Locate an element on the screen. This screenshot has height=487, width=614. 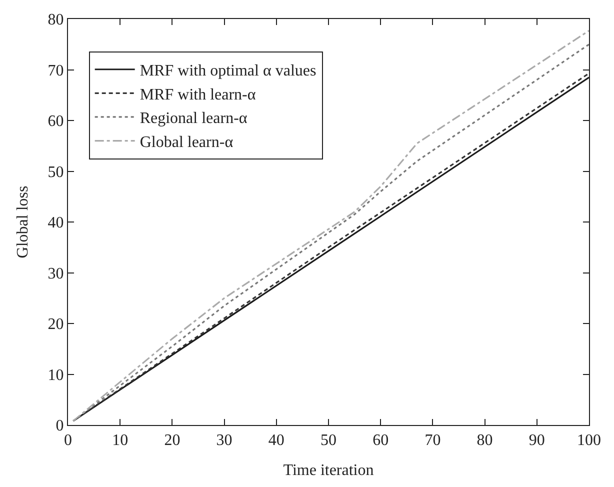
x-tick-label: 100 is located at coordinates (589, 441).